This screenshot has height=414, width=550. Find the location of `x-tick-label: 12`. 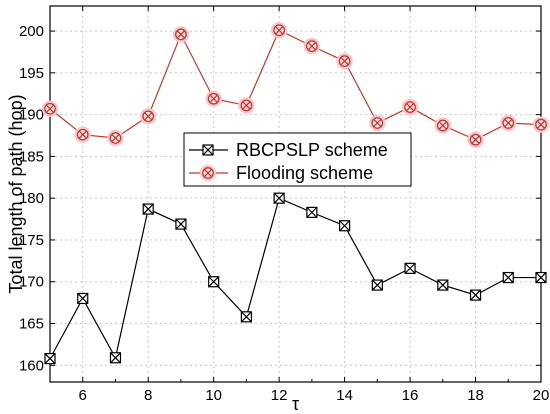

x-tick-label: 12 is located at coordinates (279, 395).